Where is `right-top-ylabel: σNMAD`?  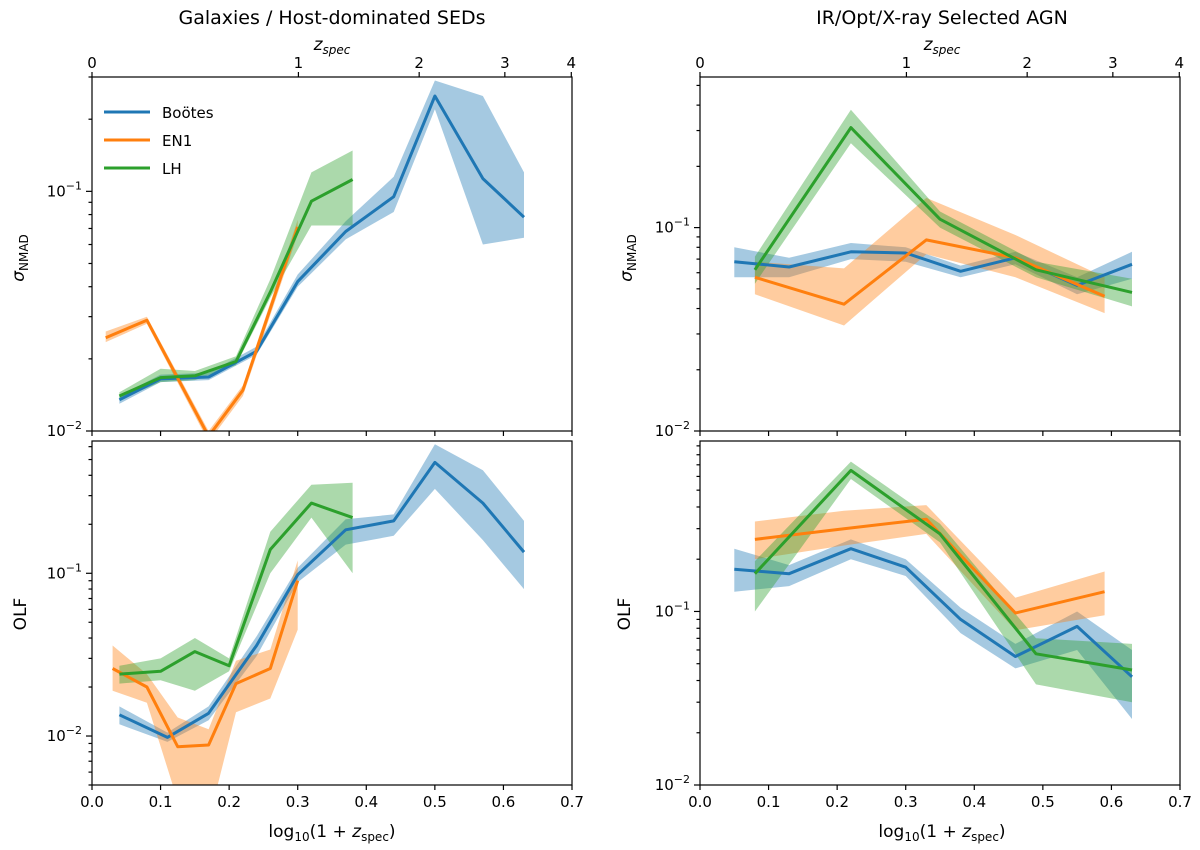
right-top-ylabel: σNMAD is located at coordinates (628, 258).